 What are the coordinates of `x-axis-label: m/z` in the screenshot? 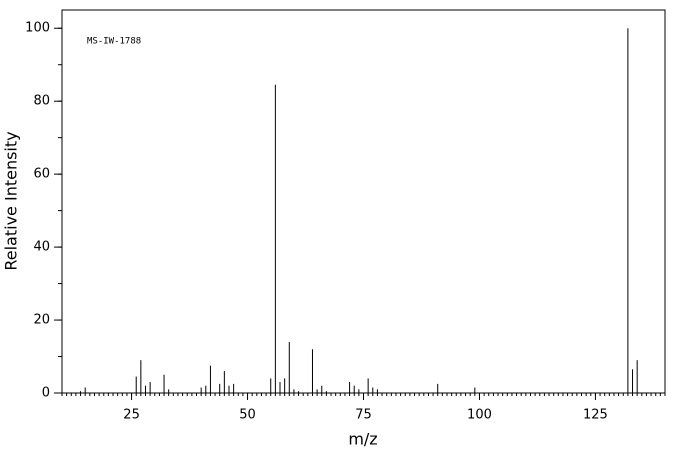 It's located at (362, 439).